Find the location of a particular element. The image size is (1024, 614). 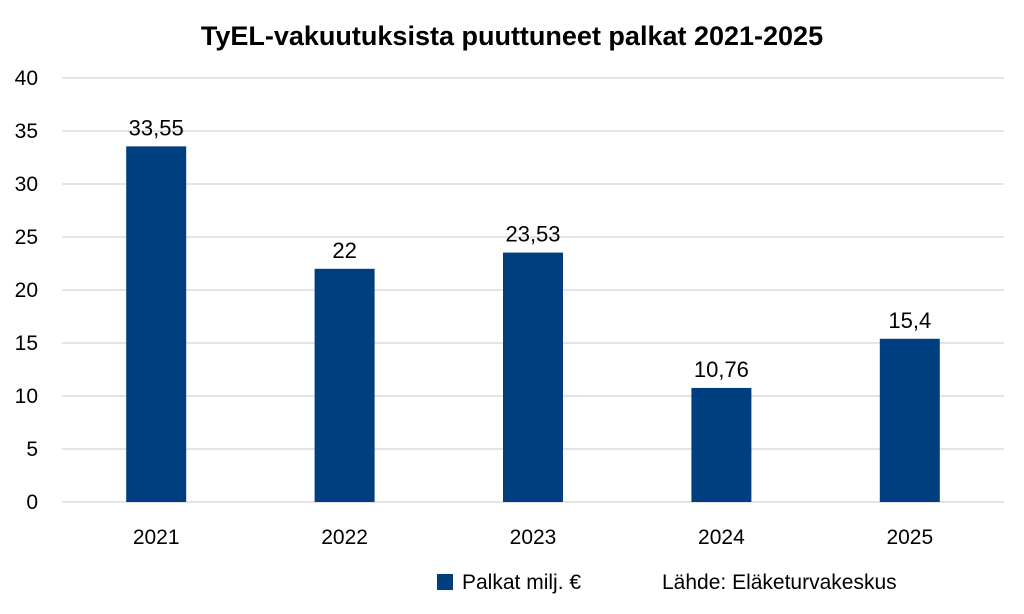

data-label-2021: 33,55 is located at coordinates (156, 127).